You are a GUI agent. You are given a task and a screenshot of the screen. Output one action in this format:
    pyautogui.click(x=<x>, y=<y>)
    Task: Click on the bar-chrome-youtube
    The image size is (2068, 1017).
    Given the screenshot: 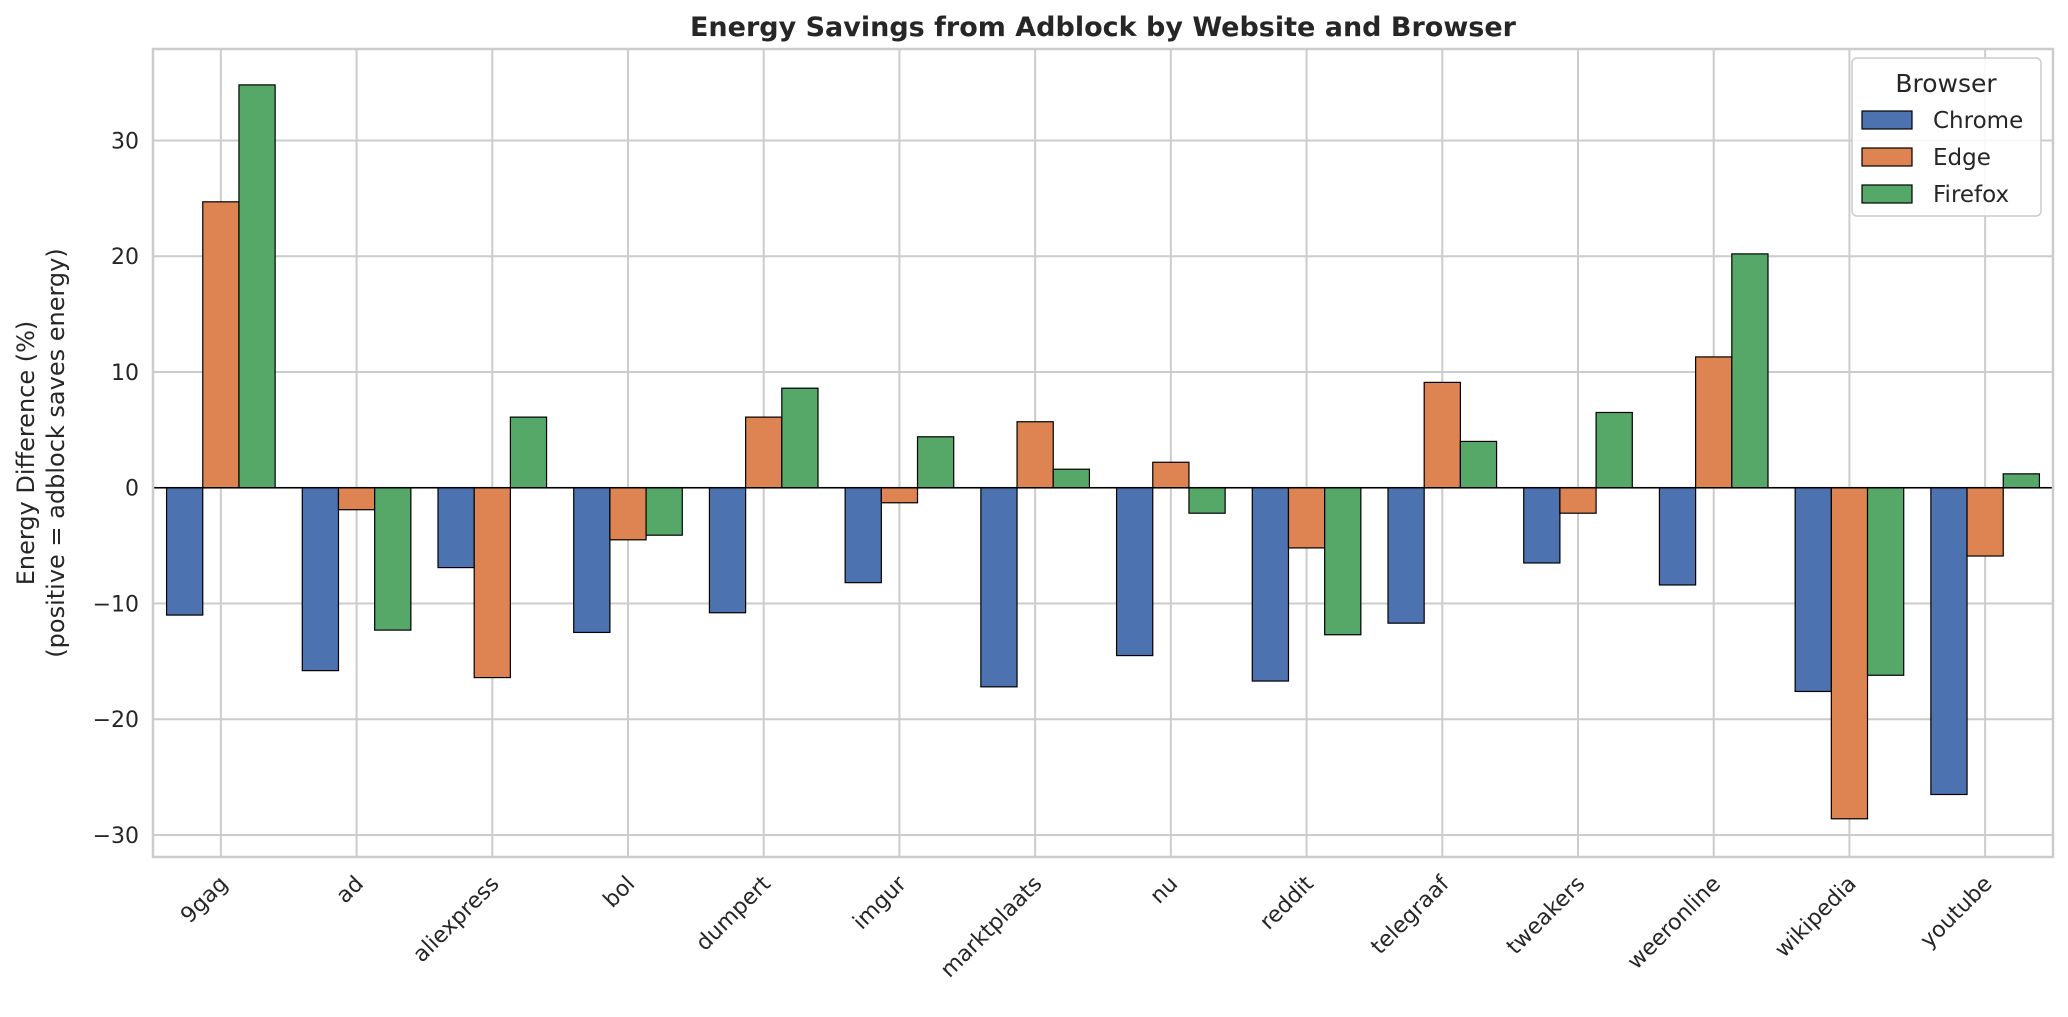 What is the action you would take?
    pyautogui.click(x=1949, y=641)
    